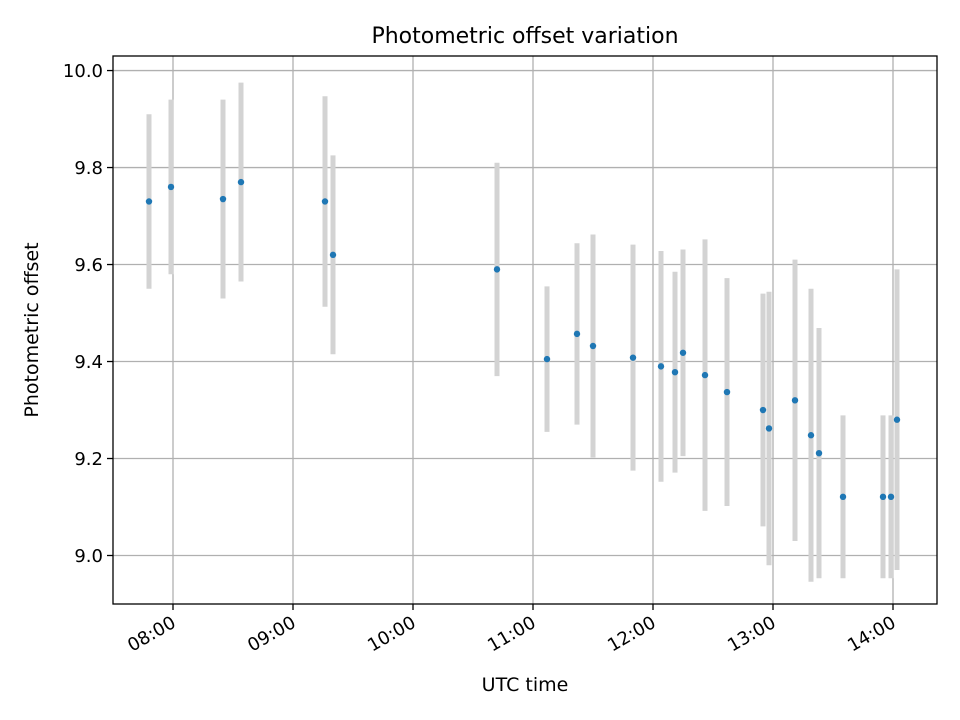  What do you see at coordinates (88, 314) in the screenshot?
I see `y-axis-ticks: 9.0 9.2 9.4 9.6 9.8 10.0` at bounding box center [88, 314].